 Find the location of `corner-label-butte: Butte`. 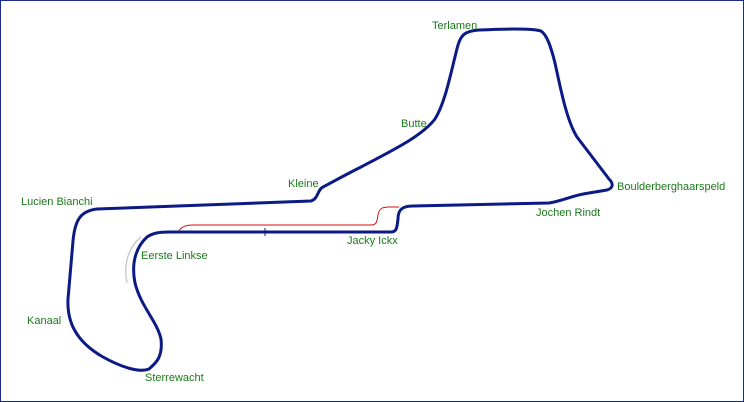

corner-label-butte: Butte is located at coordinates (414, 124).